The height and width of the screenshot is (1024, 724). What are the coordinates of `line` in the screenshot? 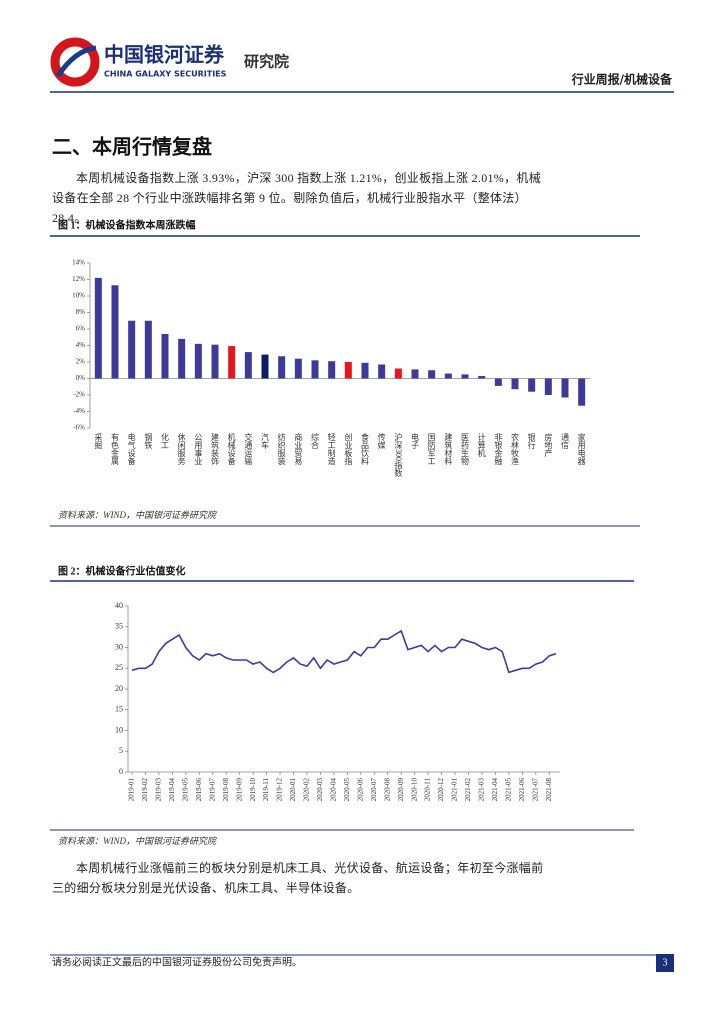 It's located at (344, 651).